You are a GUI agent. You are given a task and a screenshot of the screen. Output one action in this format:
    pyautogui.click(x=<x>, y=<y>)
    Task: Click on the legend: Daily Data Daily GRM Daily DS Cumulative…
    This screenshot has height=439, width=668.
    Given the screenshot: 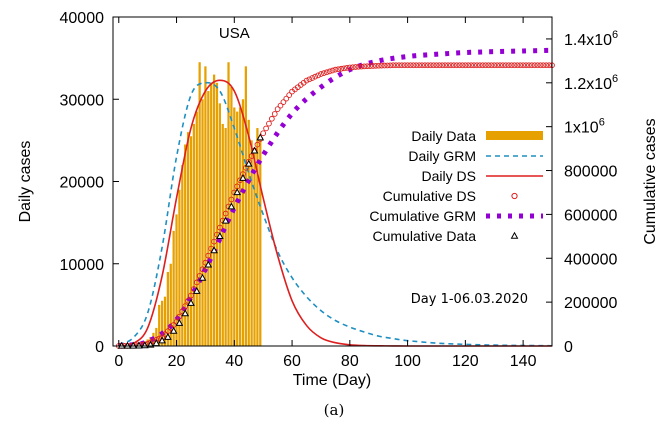 What is the action you would take?
    pyautogui.click(x=456, y=186)
    